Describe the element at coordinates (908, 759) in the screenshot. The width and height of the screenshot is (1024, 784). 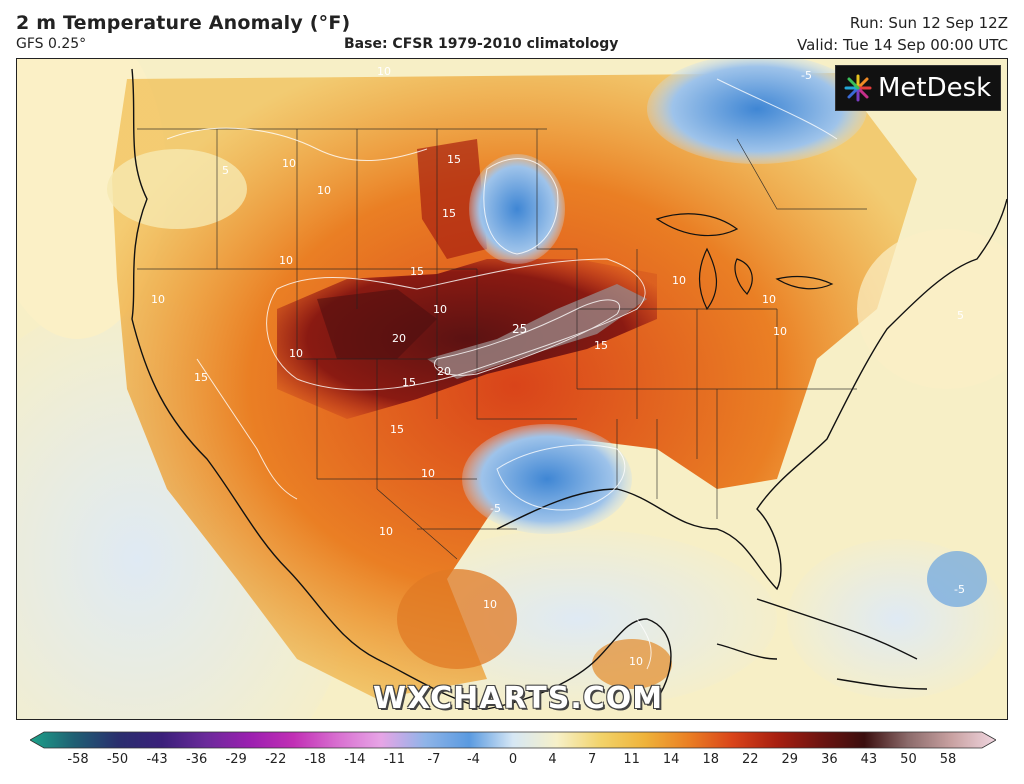
I see `colorbar-tick-label: 50` at that location.